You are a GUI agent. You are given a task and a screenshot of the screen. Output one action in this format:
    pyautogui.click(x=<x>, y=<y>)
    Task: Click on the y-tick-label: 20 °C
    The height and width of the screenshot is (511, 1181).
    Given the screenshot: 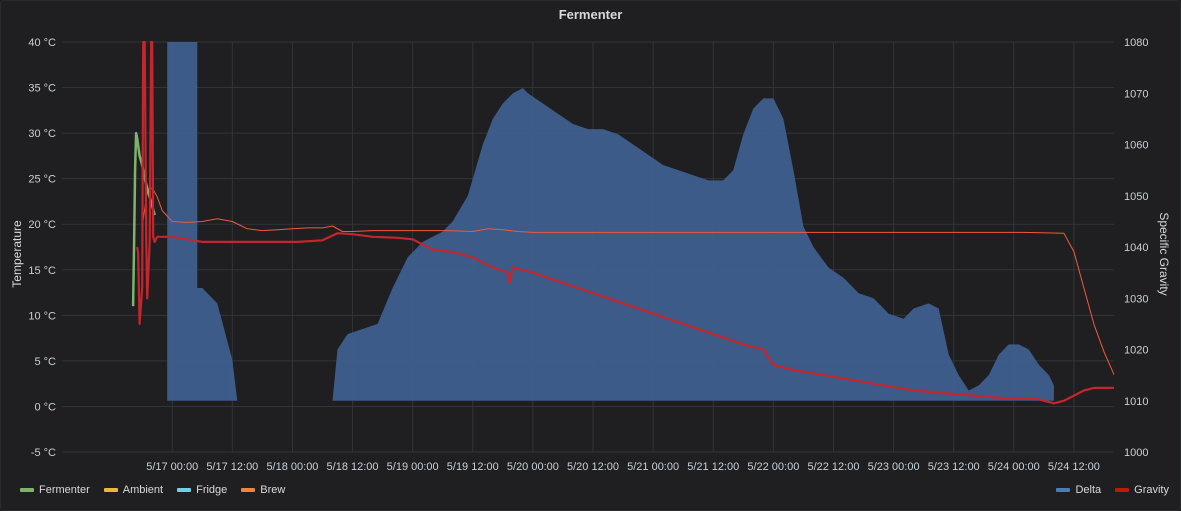 What is the action you would take?
    pyautogui.click(x=42, y=225)
    